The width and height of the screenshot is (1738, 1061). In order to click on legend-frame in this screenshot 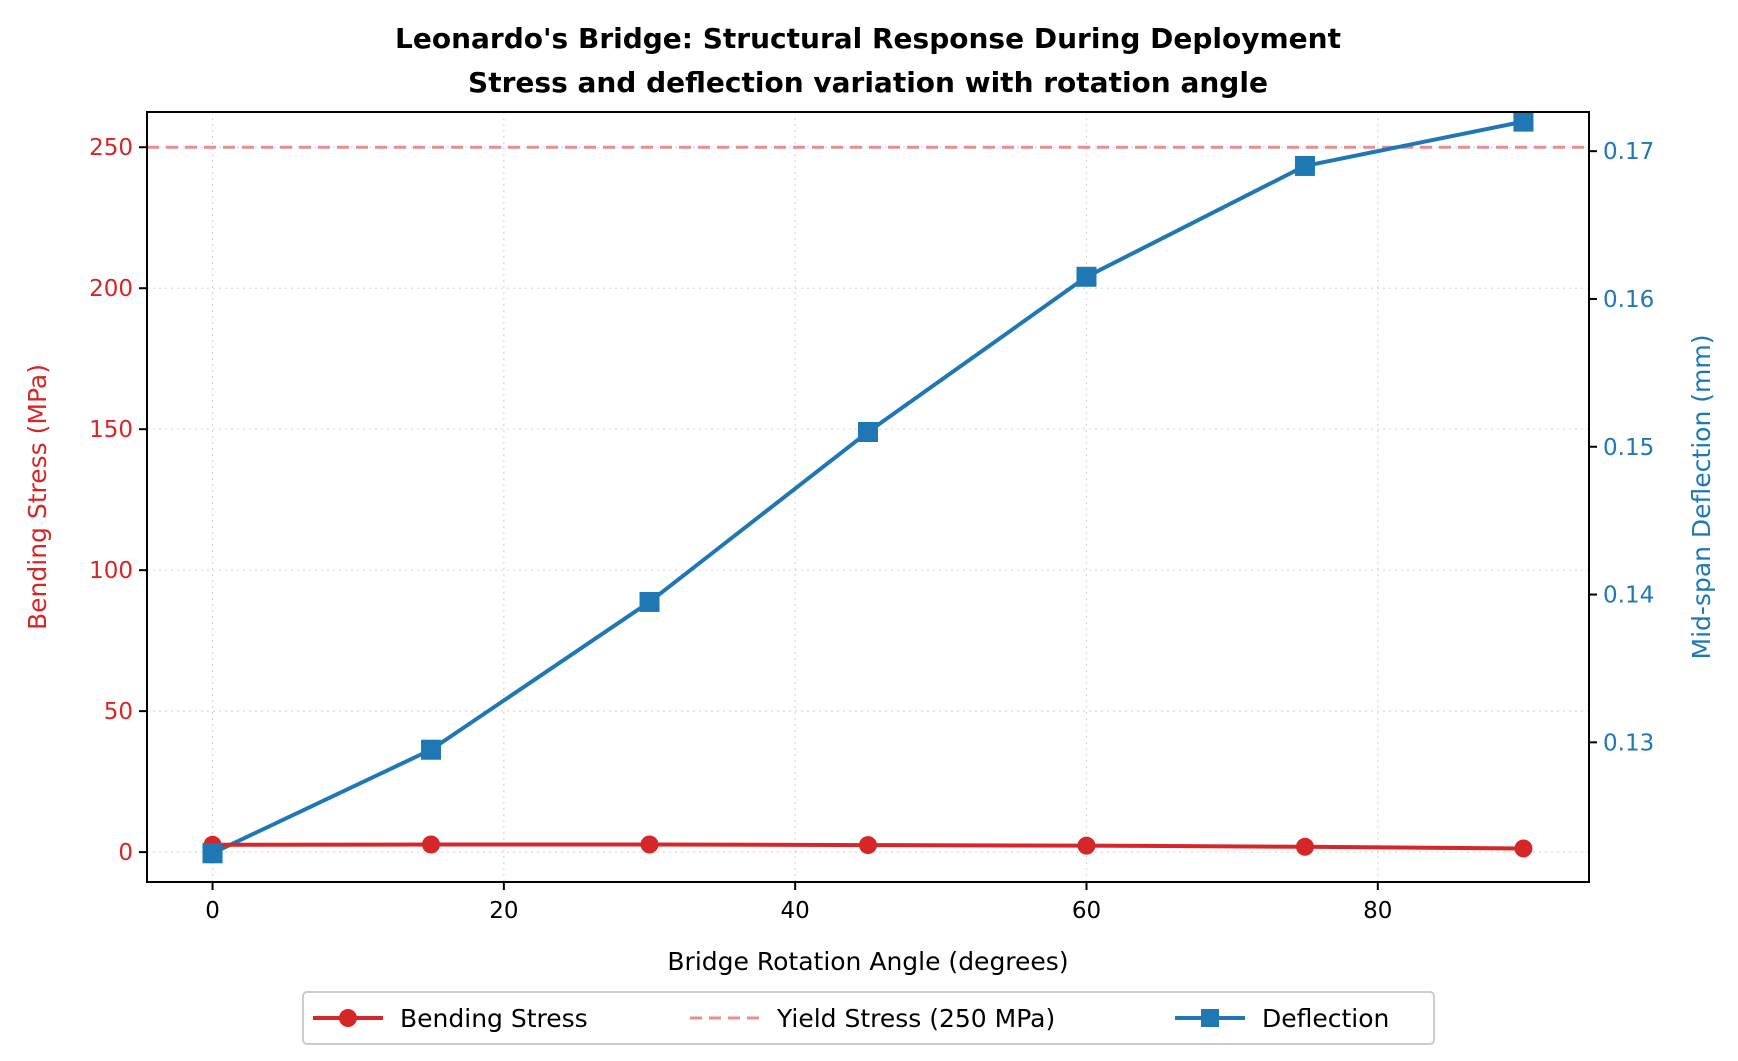, I will do `click(868, 1018)`.